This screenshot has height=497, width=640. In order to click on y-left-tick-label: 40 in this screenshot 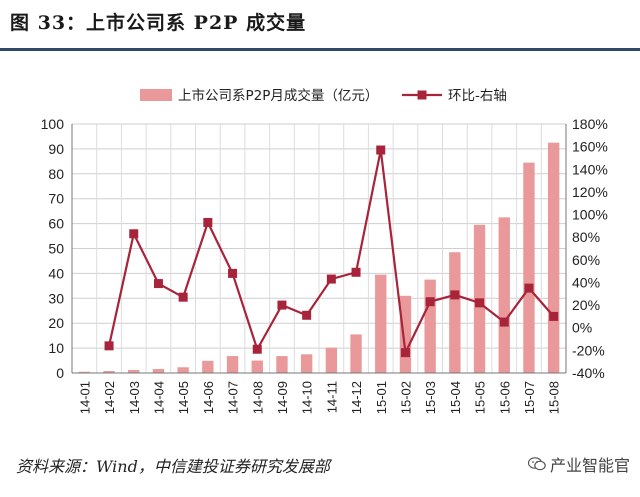, I will do `click(56, 273)`.